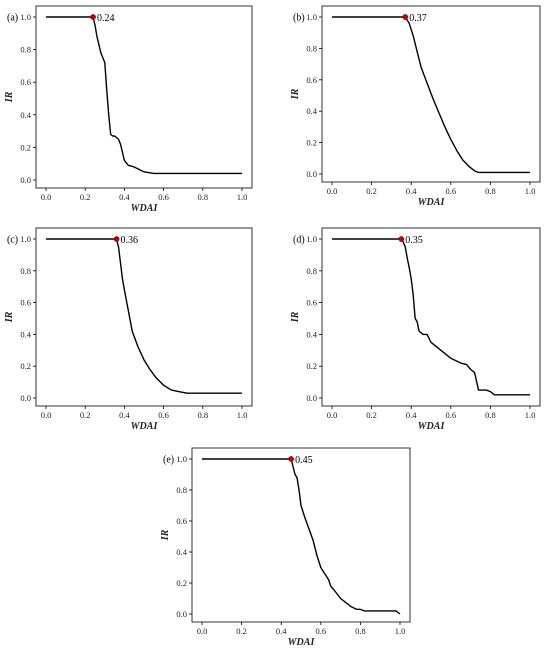  What do you see at coordinates (311, 174) in the screenshot?
I see `panel-b-ytick-label: 0.0` at bounding box center [311, 174].